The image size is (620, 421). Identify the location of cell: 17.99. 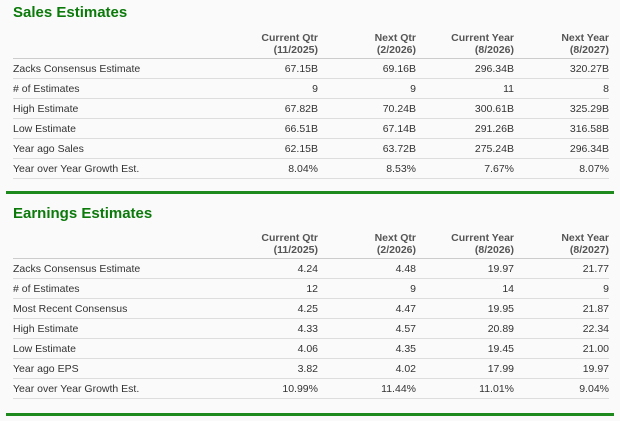
(465, 368).